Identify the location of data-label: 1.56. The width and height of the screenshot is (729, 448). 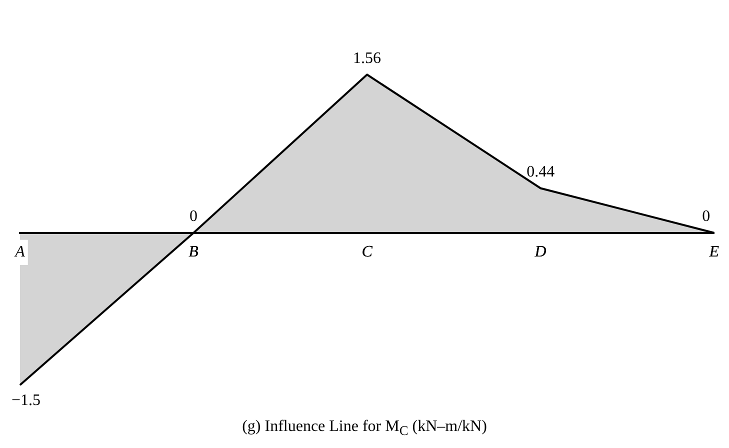
(367, 58).